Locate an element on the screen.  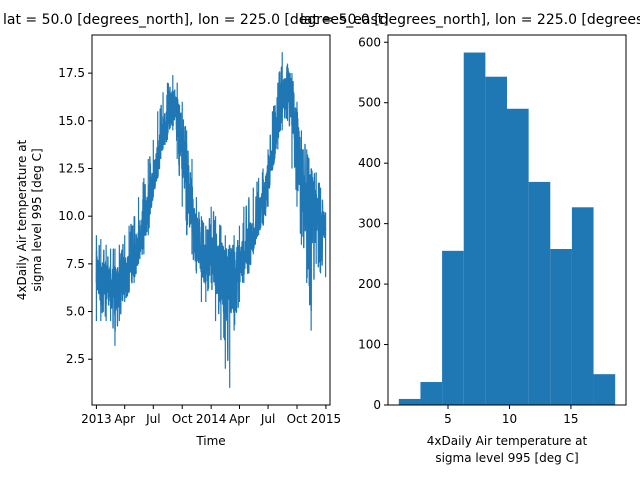
timeseries-y-tick-label: 5.0 is located at coordinates (75, 312).